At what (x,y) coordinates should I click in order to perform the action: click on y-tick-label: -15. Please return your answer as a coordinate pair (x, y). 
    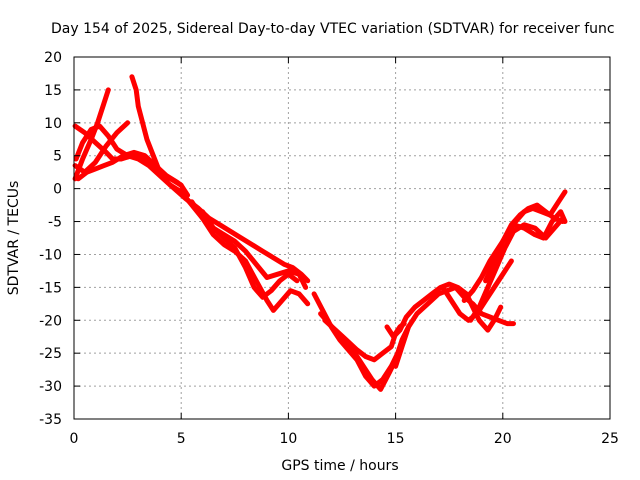
    Looking at the image, I should click on (50, 288).